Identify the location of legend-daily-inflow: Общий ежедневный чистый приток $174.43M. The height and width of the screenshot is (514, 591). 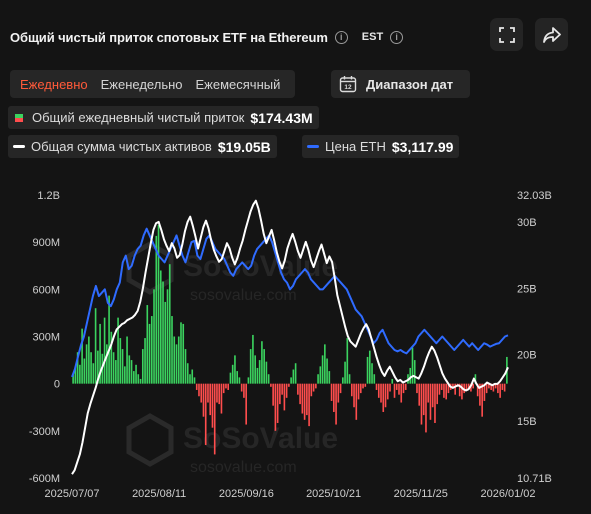
(163, 117).